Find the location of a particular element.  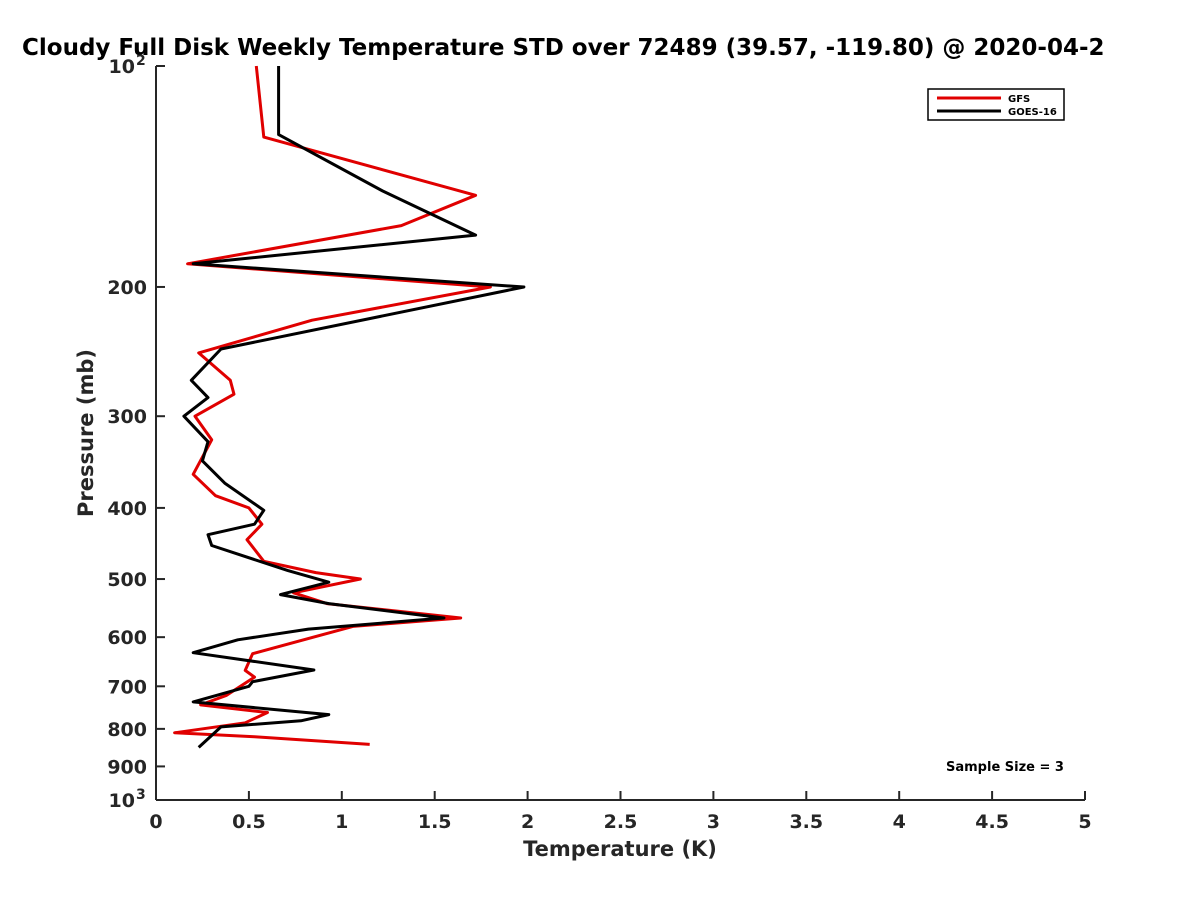

legend-label: GOES-16 is located at coordinates (1032, 112).